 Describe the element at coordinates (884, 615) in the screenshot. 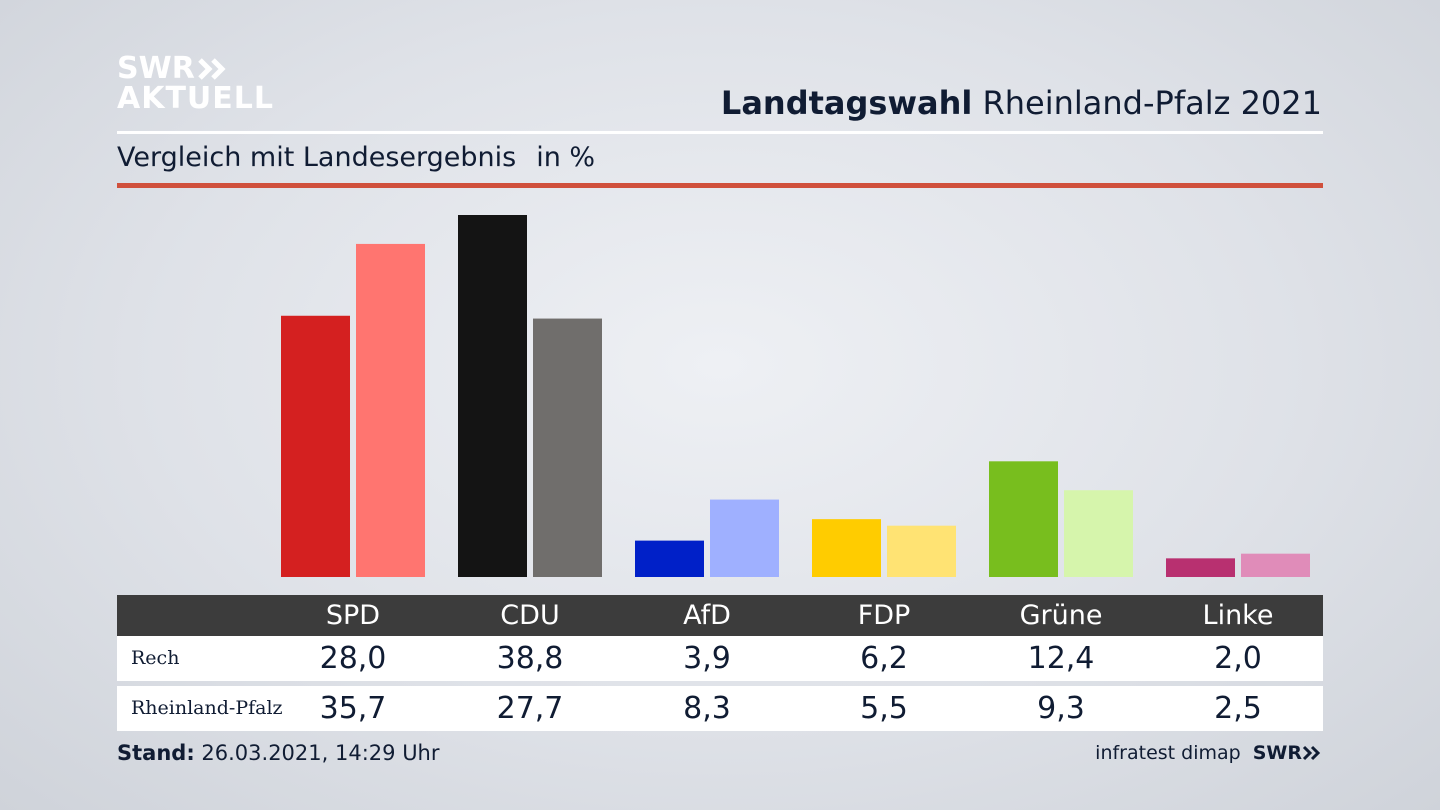

I see `column-header-fdp: FDP` at that location.